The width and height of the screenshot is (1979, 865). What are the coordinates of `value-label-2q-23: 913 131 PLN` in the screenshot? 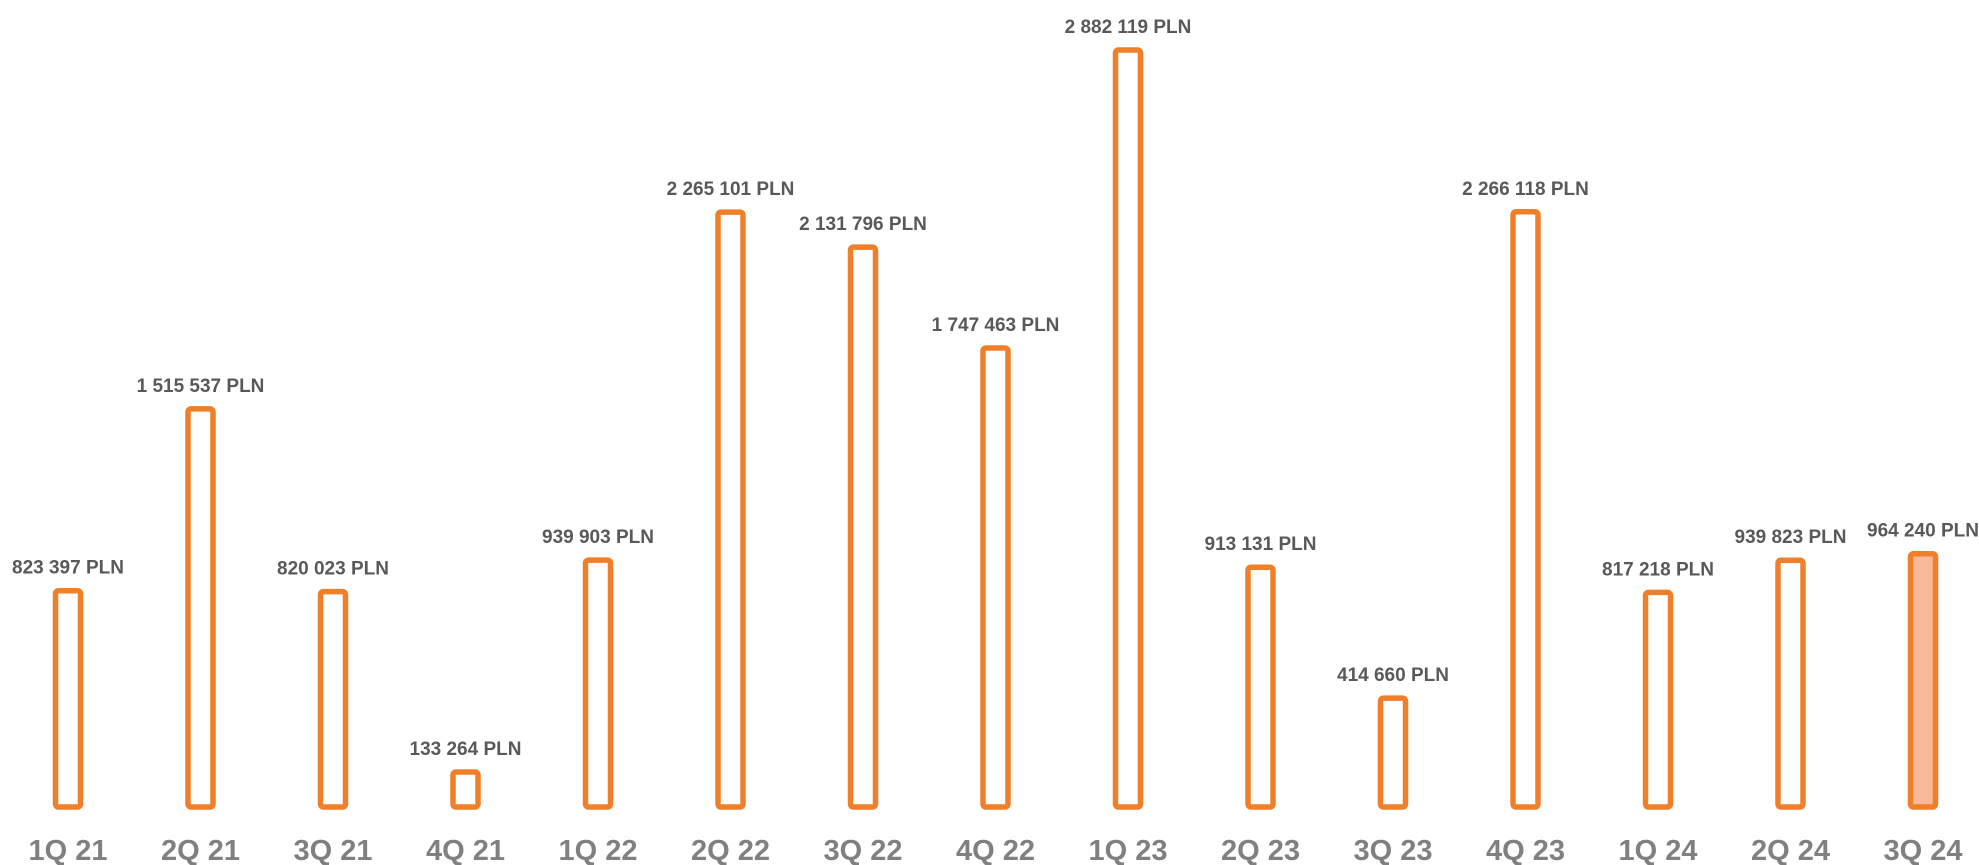 It's located at (1261, 544).